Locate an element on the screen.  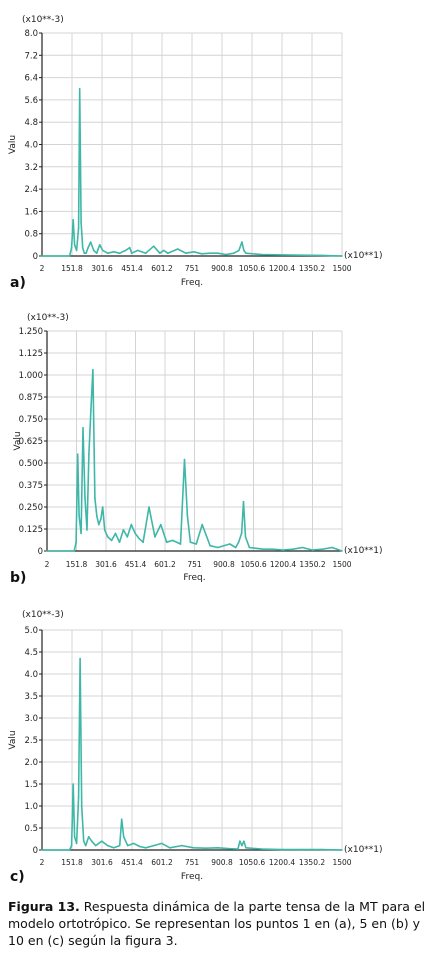
y-tick-label: 1.5 is located at coordinates (31, 785).